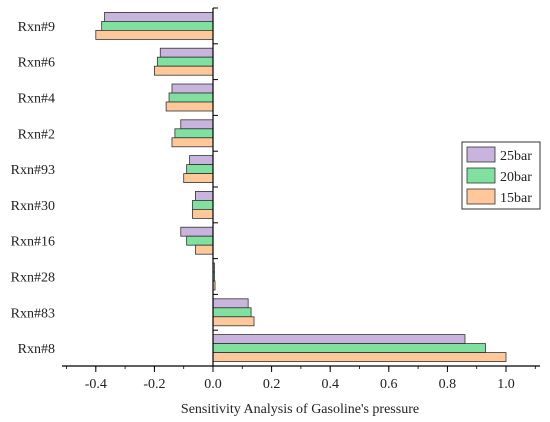 The height and width of the screenshot is (422, 550). What do you see at coordinates (213, 384) in the screenshot?
I see `x-tick-label: 0.0` at bounding box center [213, 384].